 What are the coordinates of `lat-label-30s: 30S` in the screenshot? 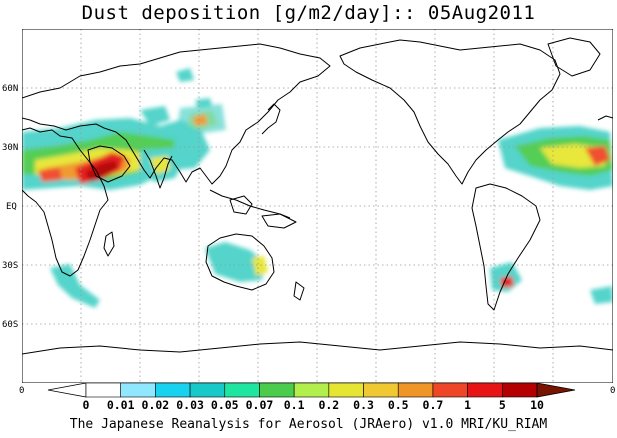 It's located at (10, 266).